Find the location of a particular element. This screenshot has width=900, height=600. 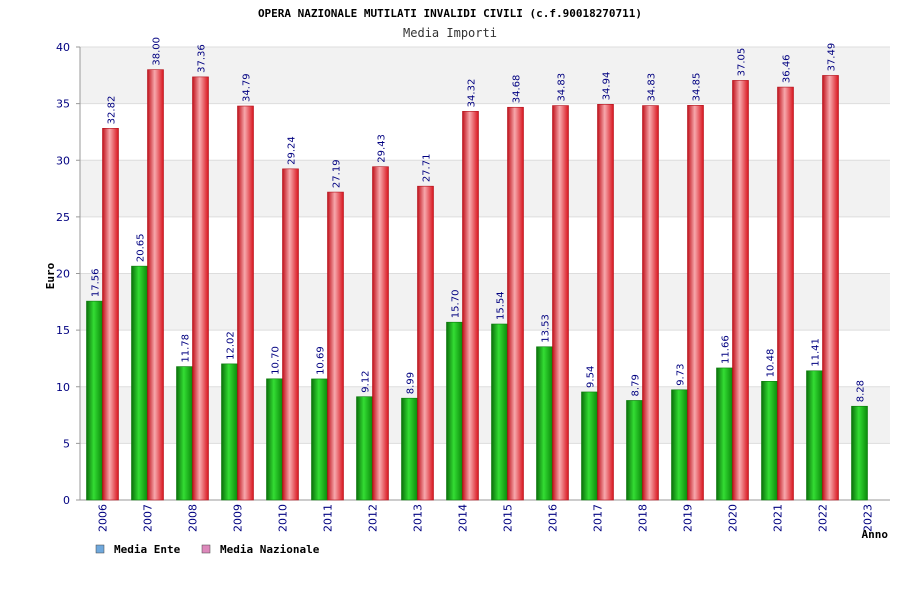

data-label: 12.02 is located at coordinates (231, 345).